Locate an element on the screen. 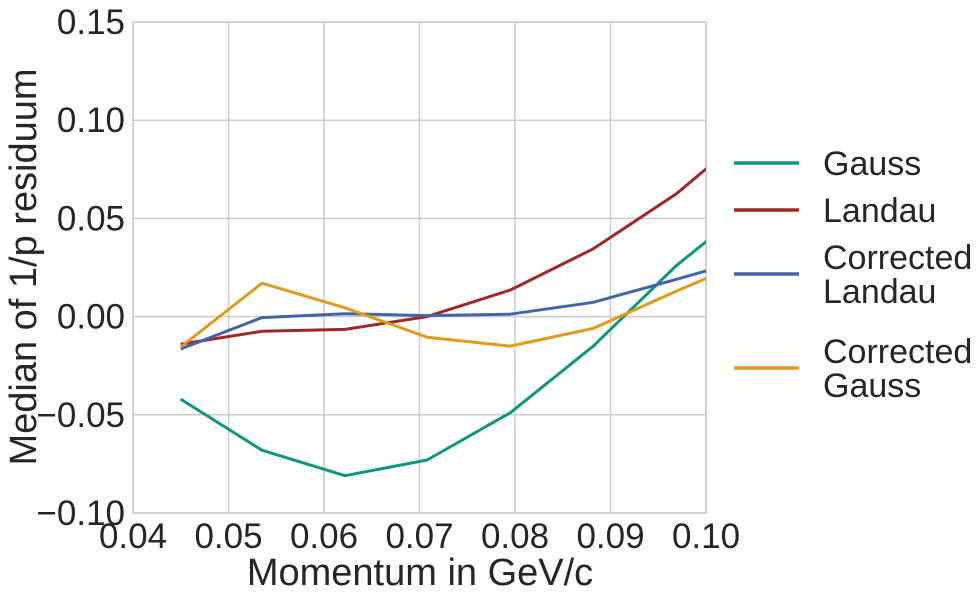 The image size is (980, 598). x-axis-title: Momentum in GeV/c is located at coordinates (420, 573).